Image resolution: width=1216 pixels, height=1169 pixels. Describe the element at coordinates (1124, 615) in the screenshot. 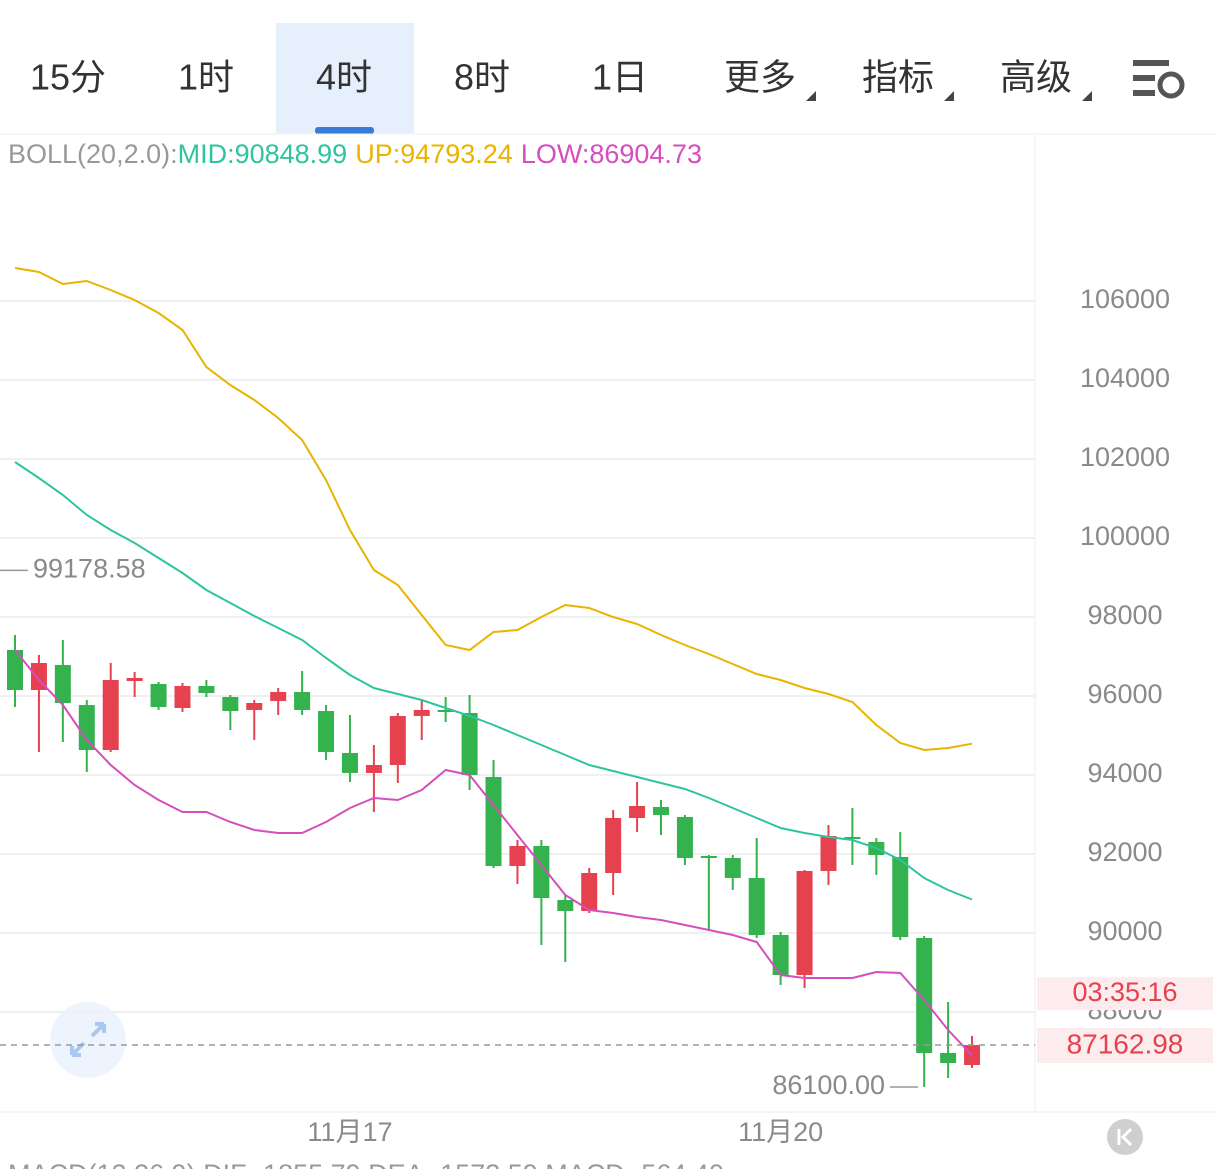

I see `y-tick-label: 98000` at that location.